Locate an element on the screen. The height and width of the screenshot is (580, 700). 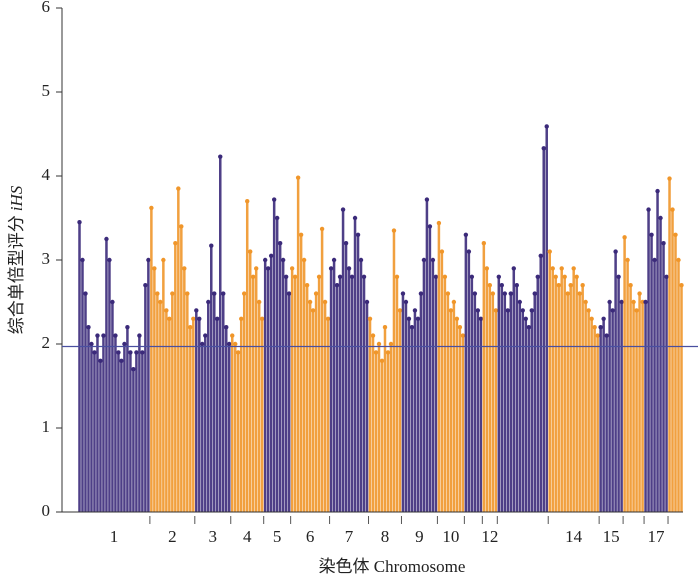
x-tick-label: 15 is located at coordinates (611, 536).